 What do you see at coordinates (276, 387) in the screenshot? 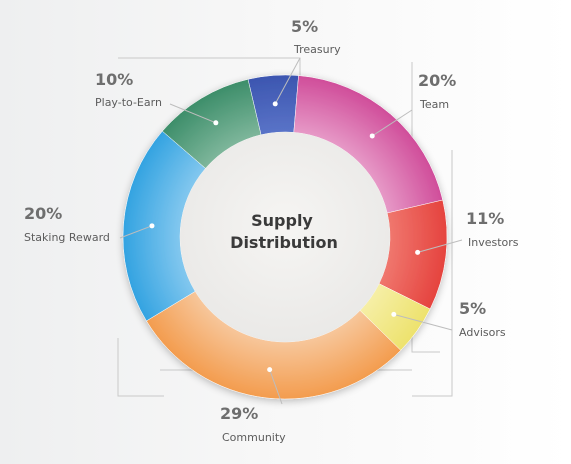
I see `leader-community` at bounding box center [276, 387].